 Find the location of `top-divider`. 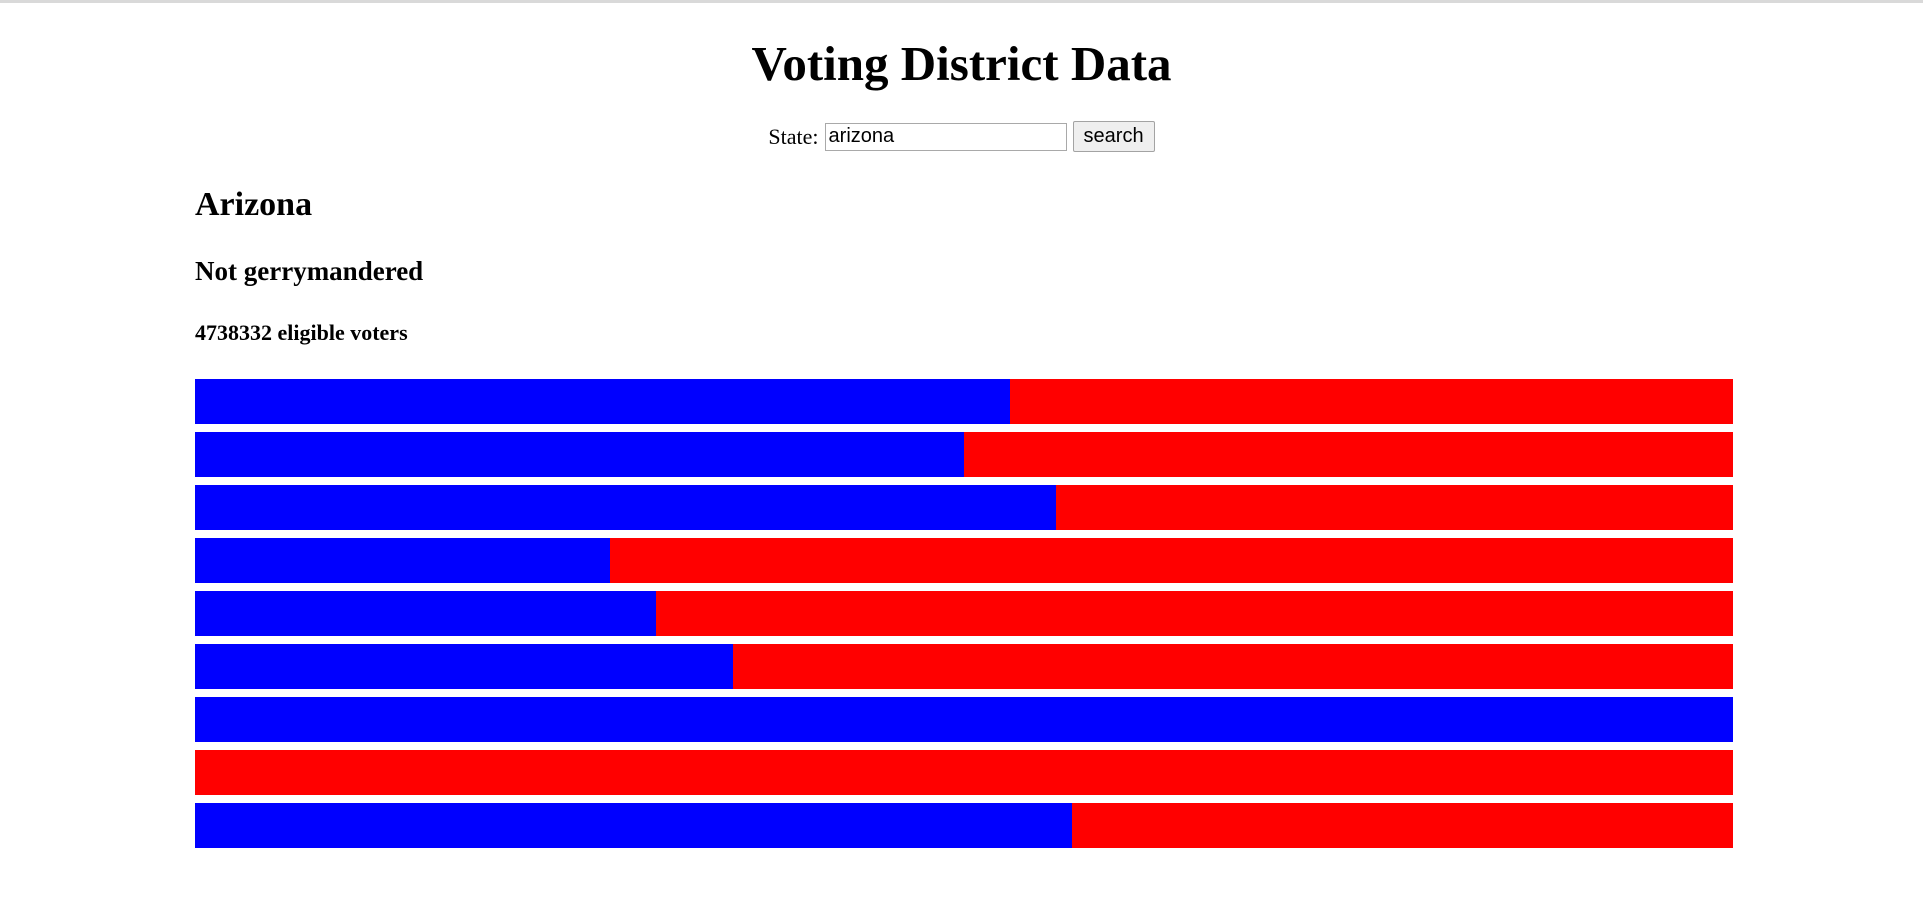

top-divider is located at coordinates (961, 1).